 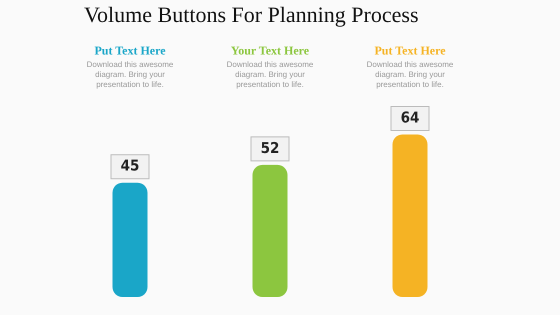 I want to click on data-label: 45, so click(x=130, y=165).